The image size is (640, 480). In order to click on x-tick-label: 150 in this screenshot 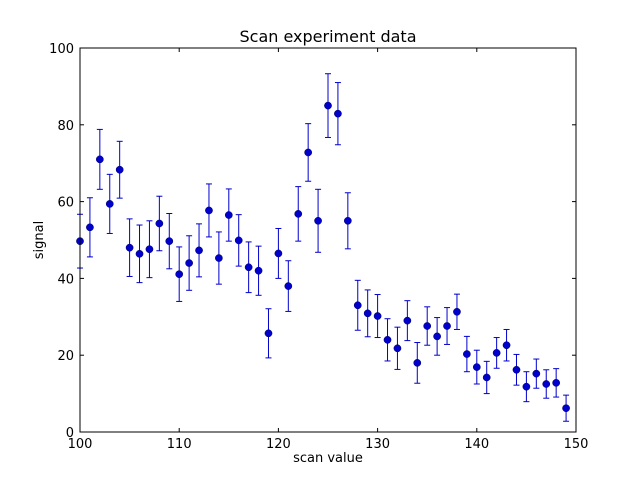, I will do `click(576, 444)`.